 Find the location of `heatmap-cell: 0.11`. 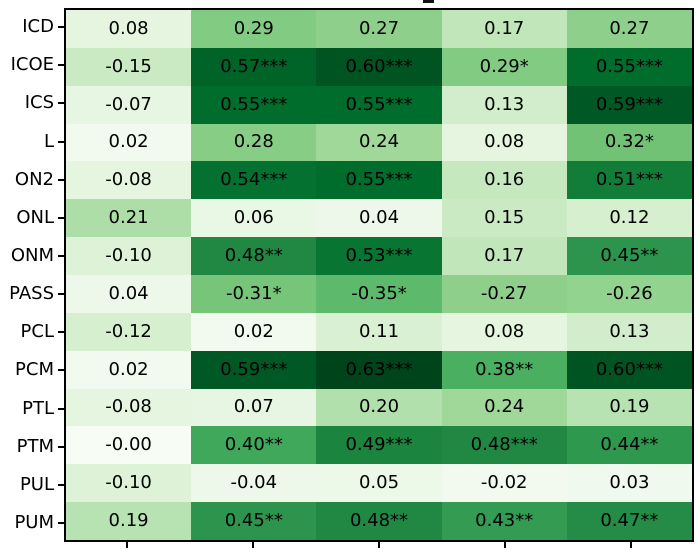

heatmap-cell: 0.11 is located at coordinates (379, 331).